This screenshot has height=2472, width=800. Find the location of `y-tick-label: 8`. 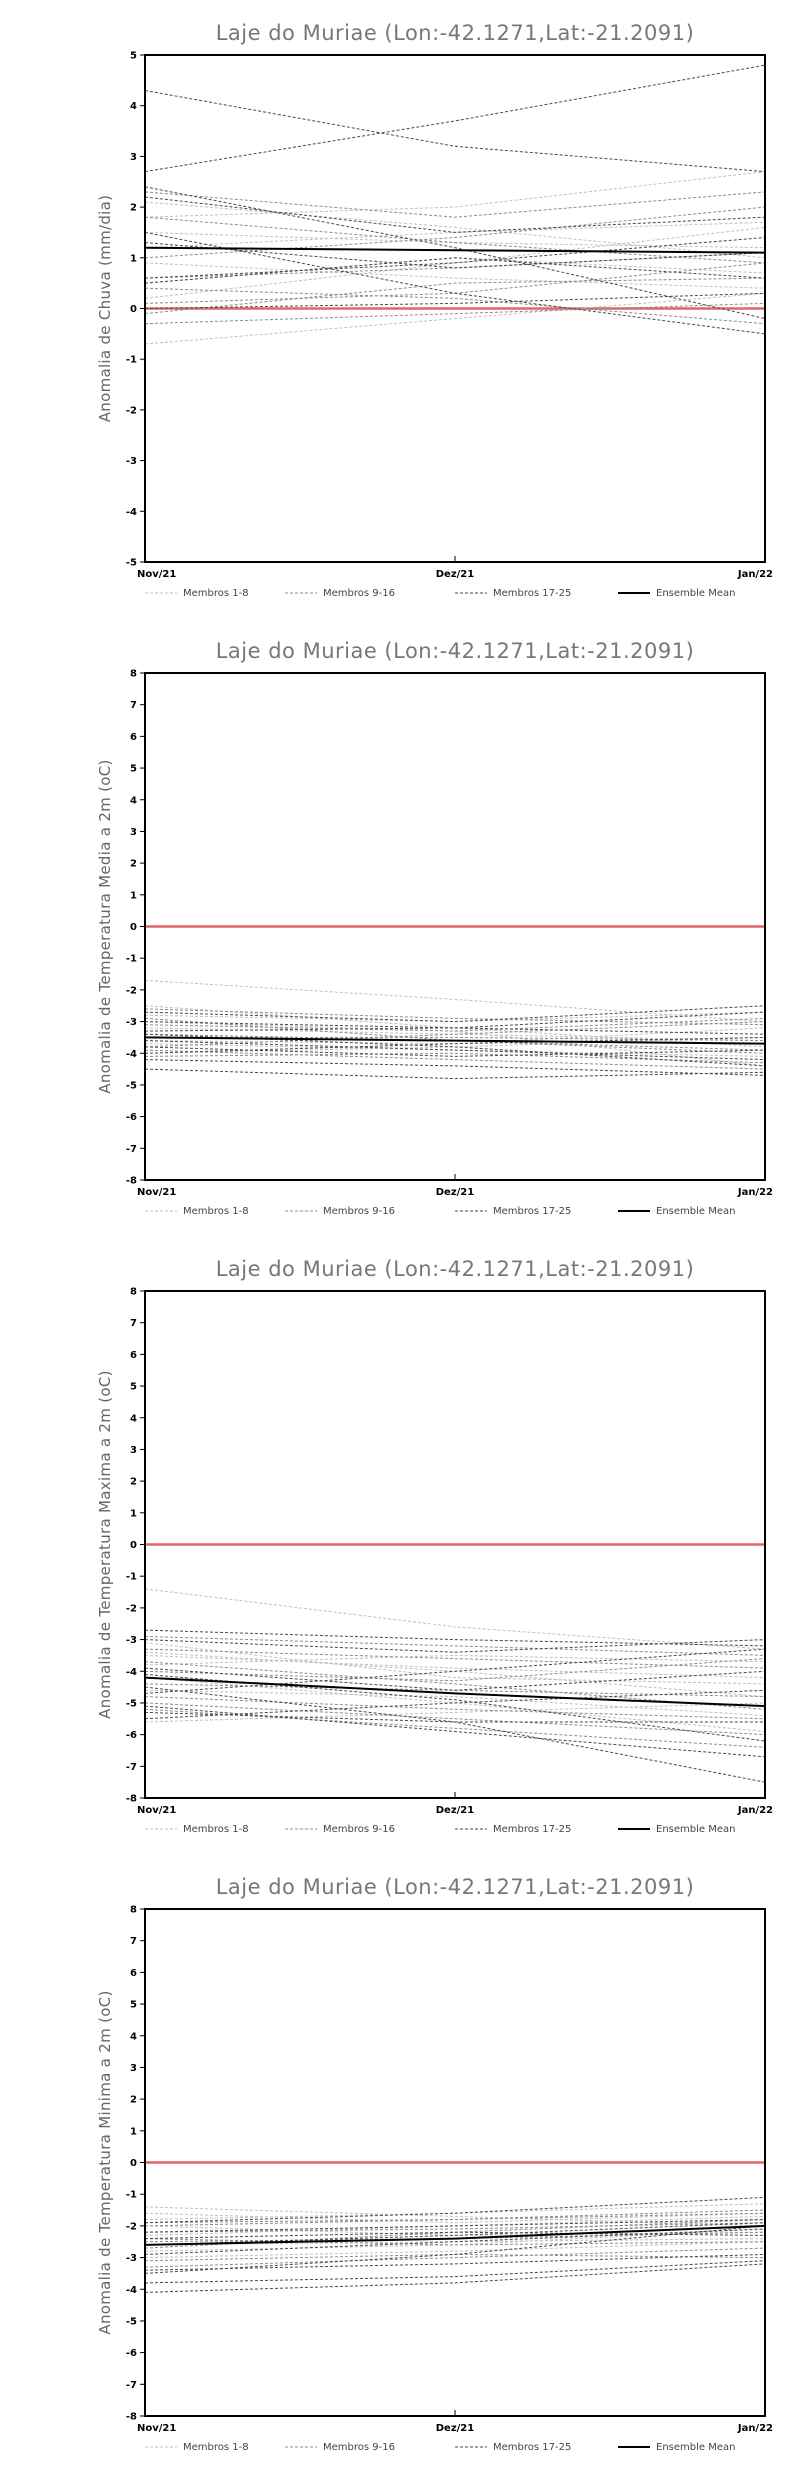

y-tick-label: 8 is located at coordinates (133, 1910).